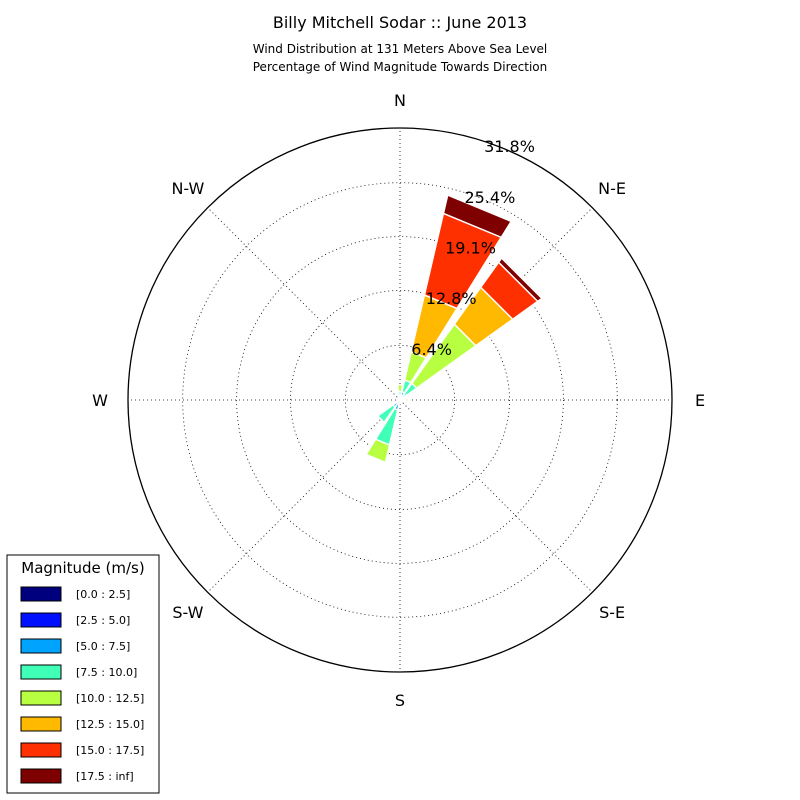 This screenshot has width=800, height=800. I want to click on legend-label-6: [12.5 : 15.0], so click(110, 724).